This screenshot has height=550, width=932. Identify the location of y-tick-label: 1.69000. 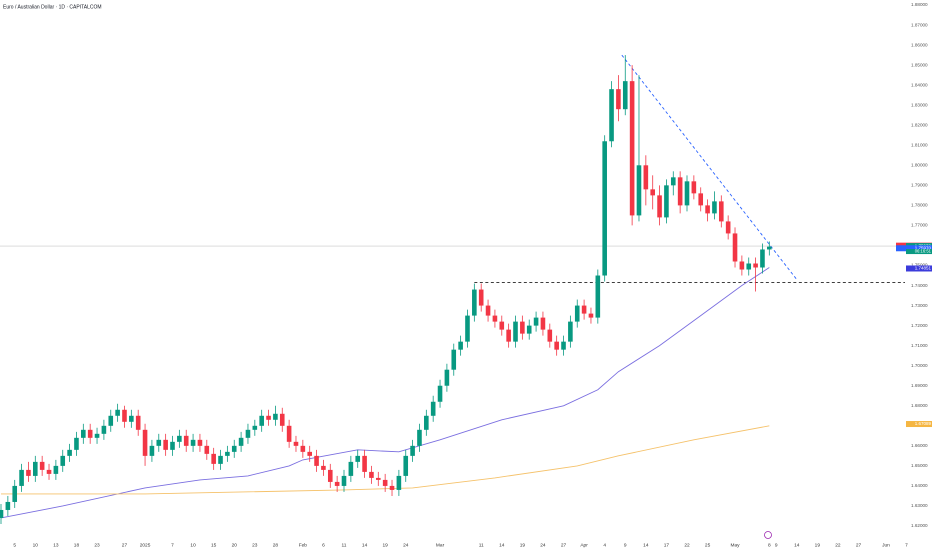
(919, 385).